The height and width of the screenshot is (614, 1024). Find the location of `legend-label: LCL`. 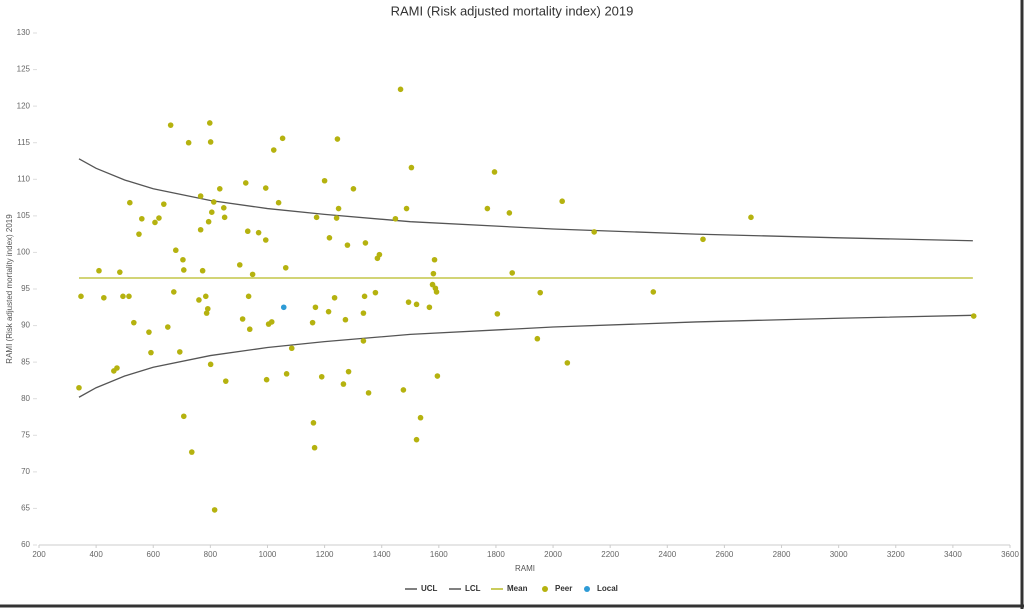

legend-label: LCL is located at coordinates (473, 588).